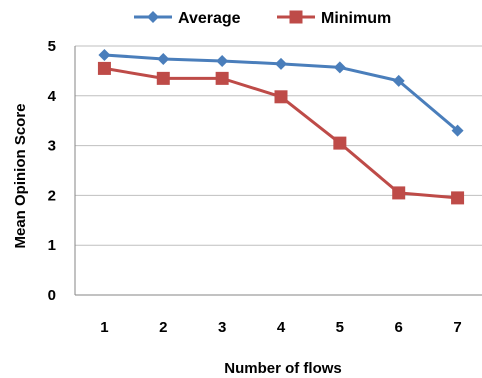 This screenshot has height=378, width=482. What do you see at coordinates (209, 18) in the screenshot?
I see `legend-label: Average` at bounding box center [209, 18].